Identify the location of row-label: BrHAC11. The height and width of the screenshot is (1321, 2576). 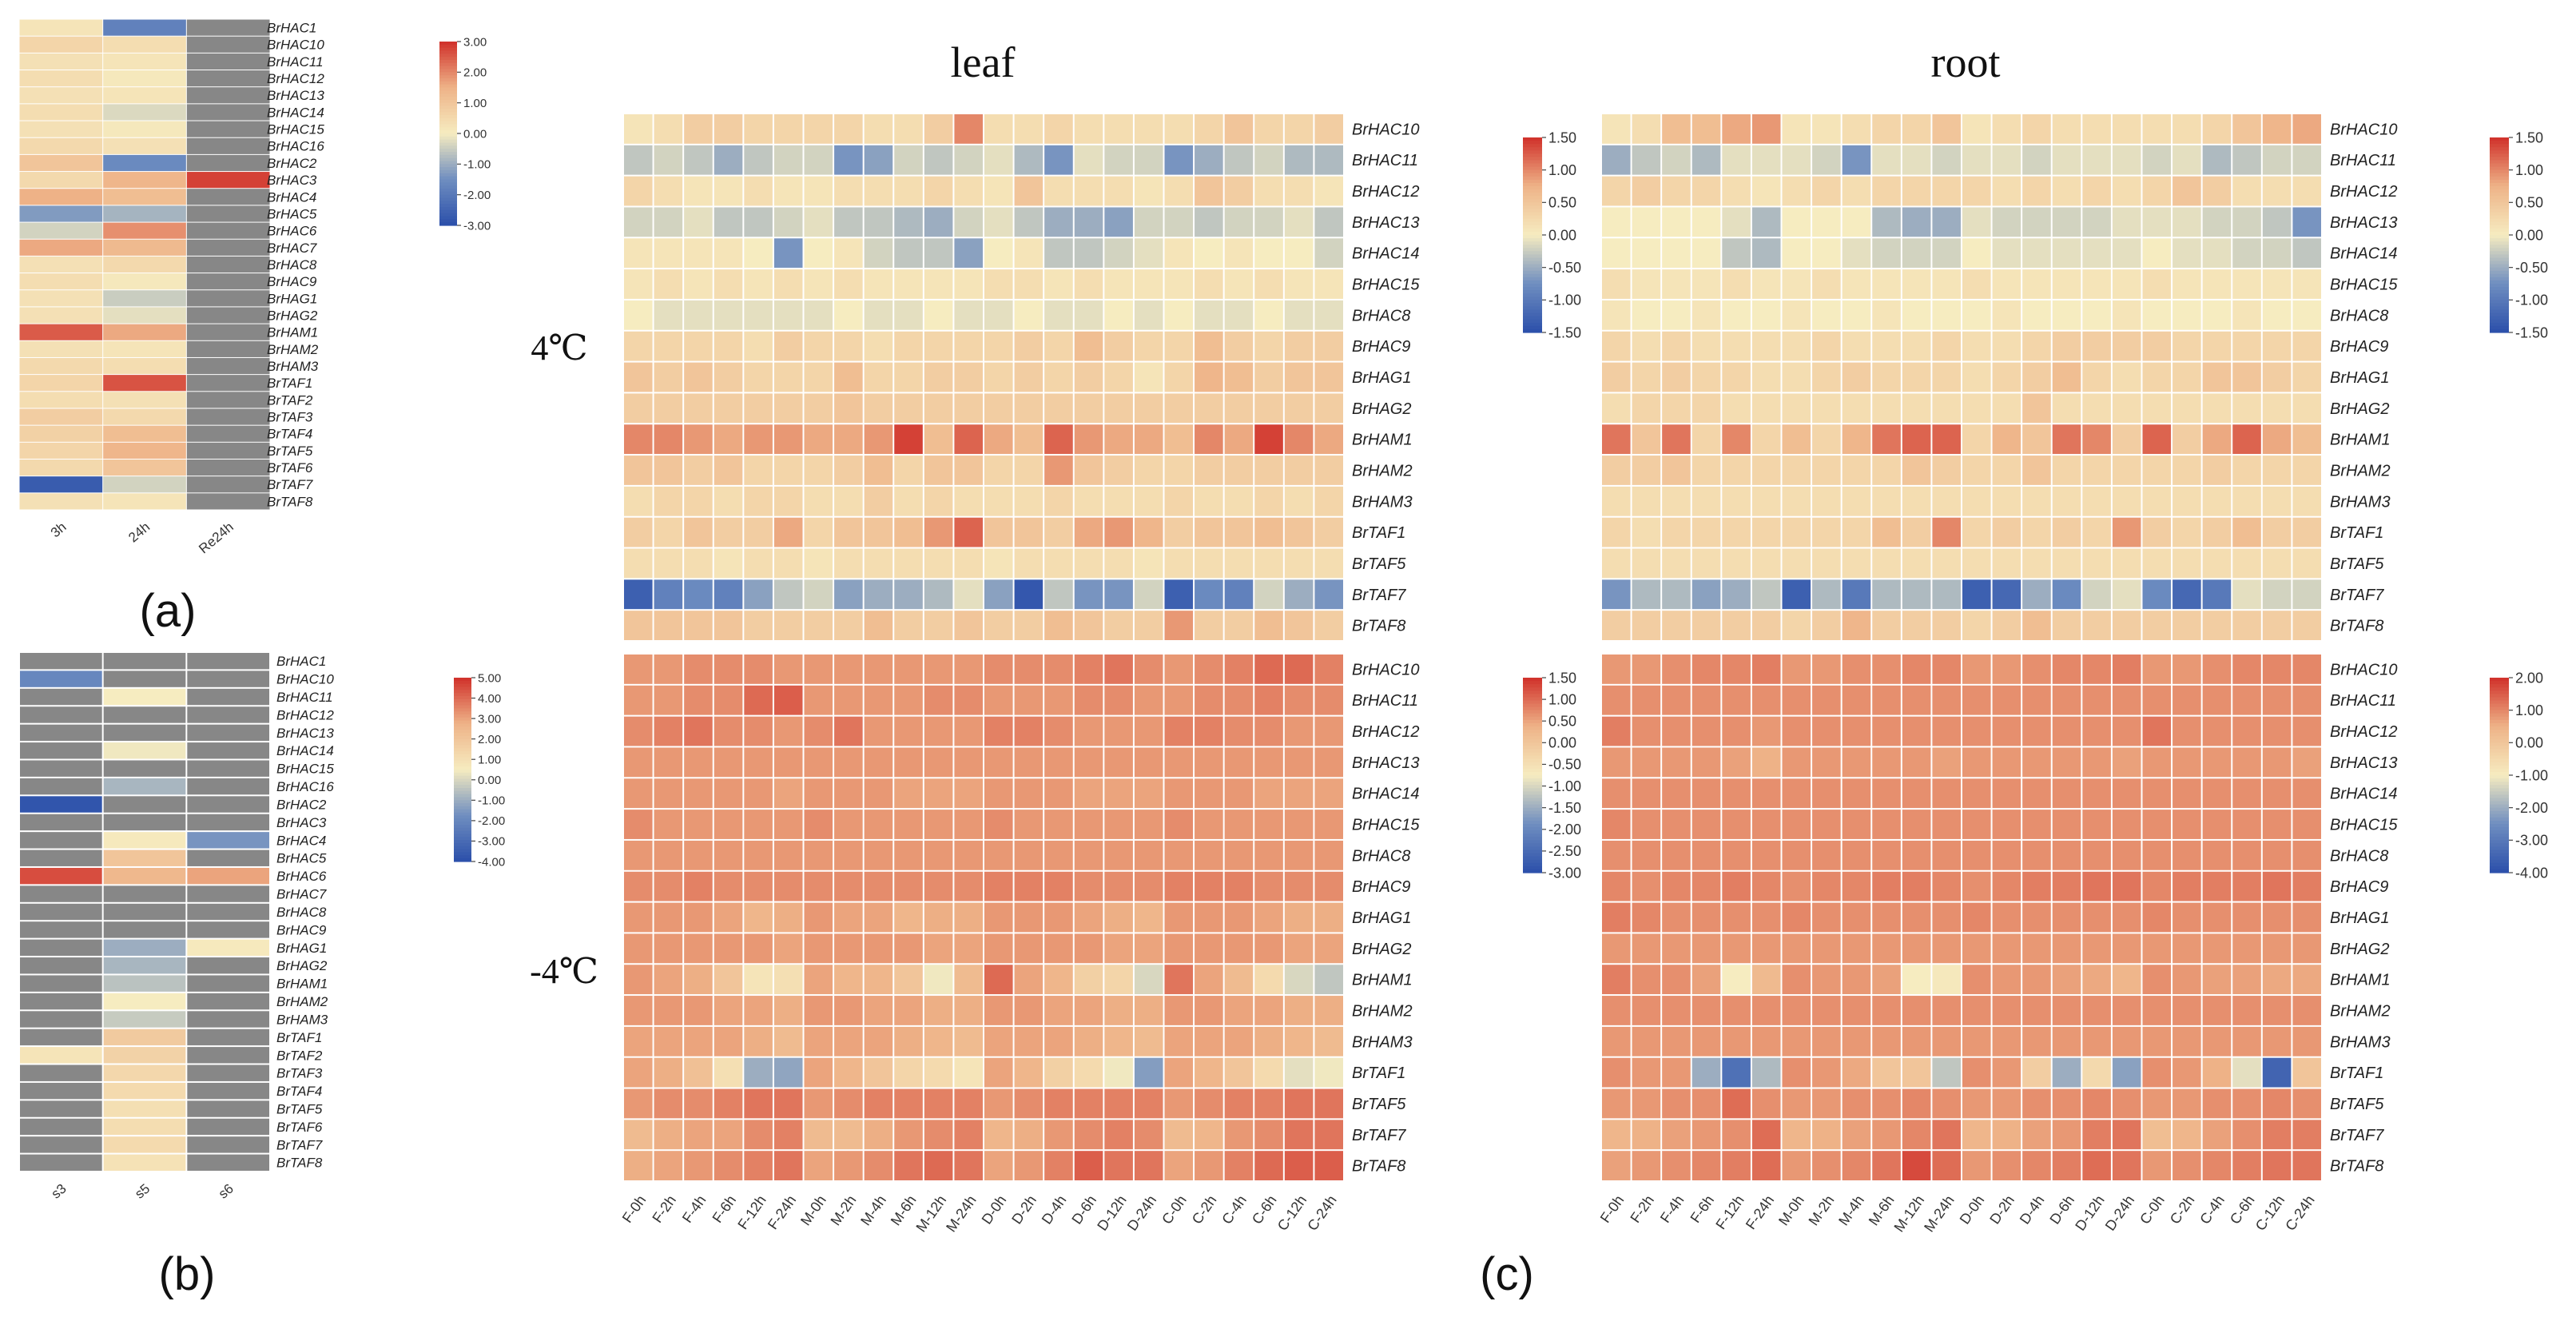
(2363, 160).